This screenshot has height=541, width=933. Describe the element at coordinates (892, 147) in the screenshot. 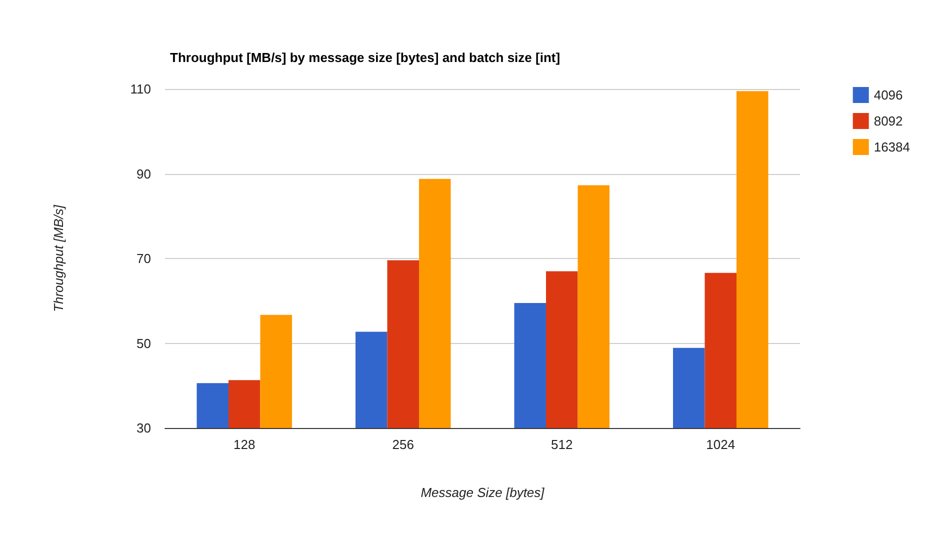

I see `legend-label: 16384` at that location.